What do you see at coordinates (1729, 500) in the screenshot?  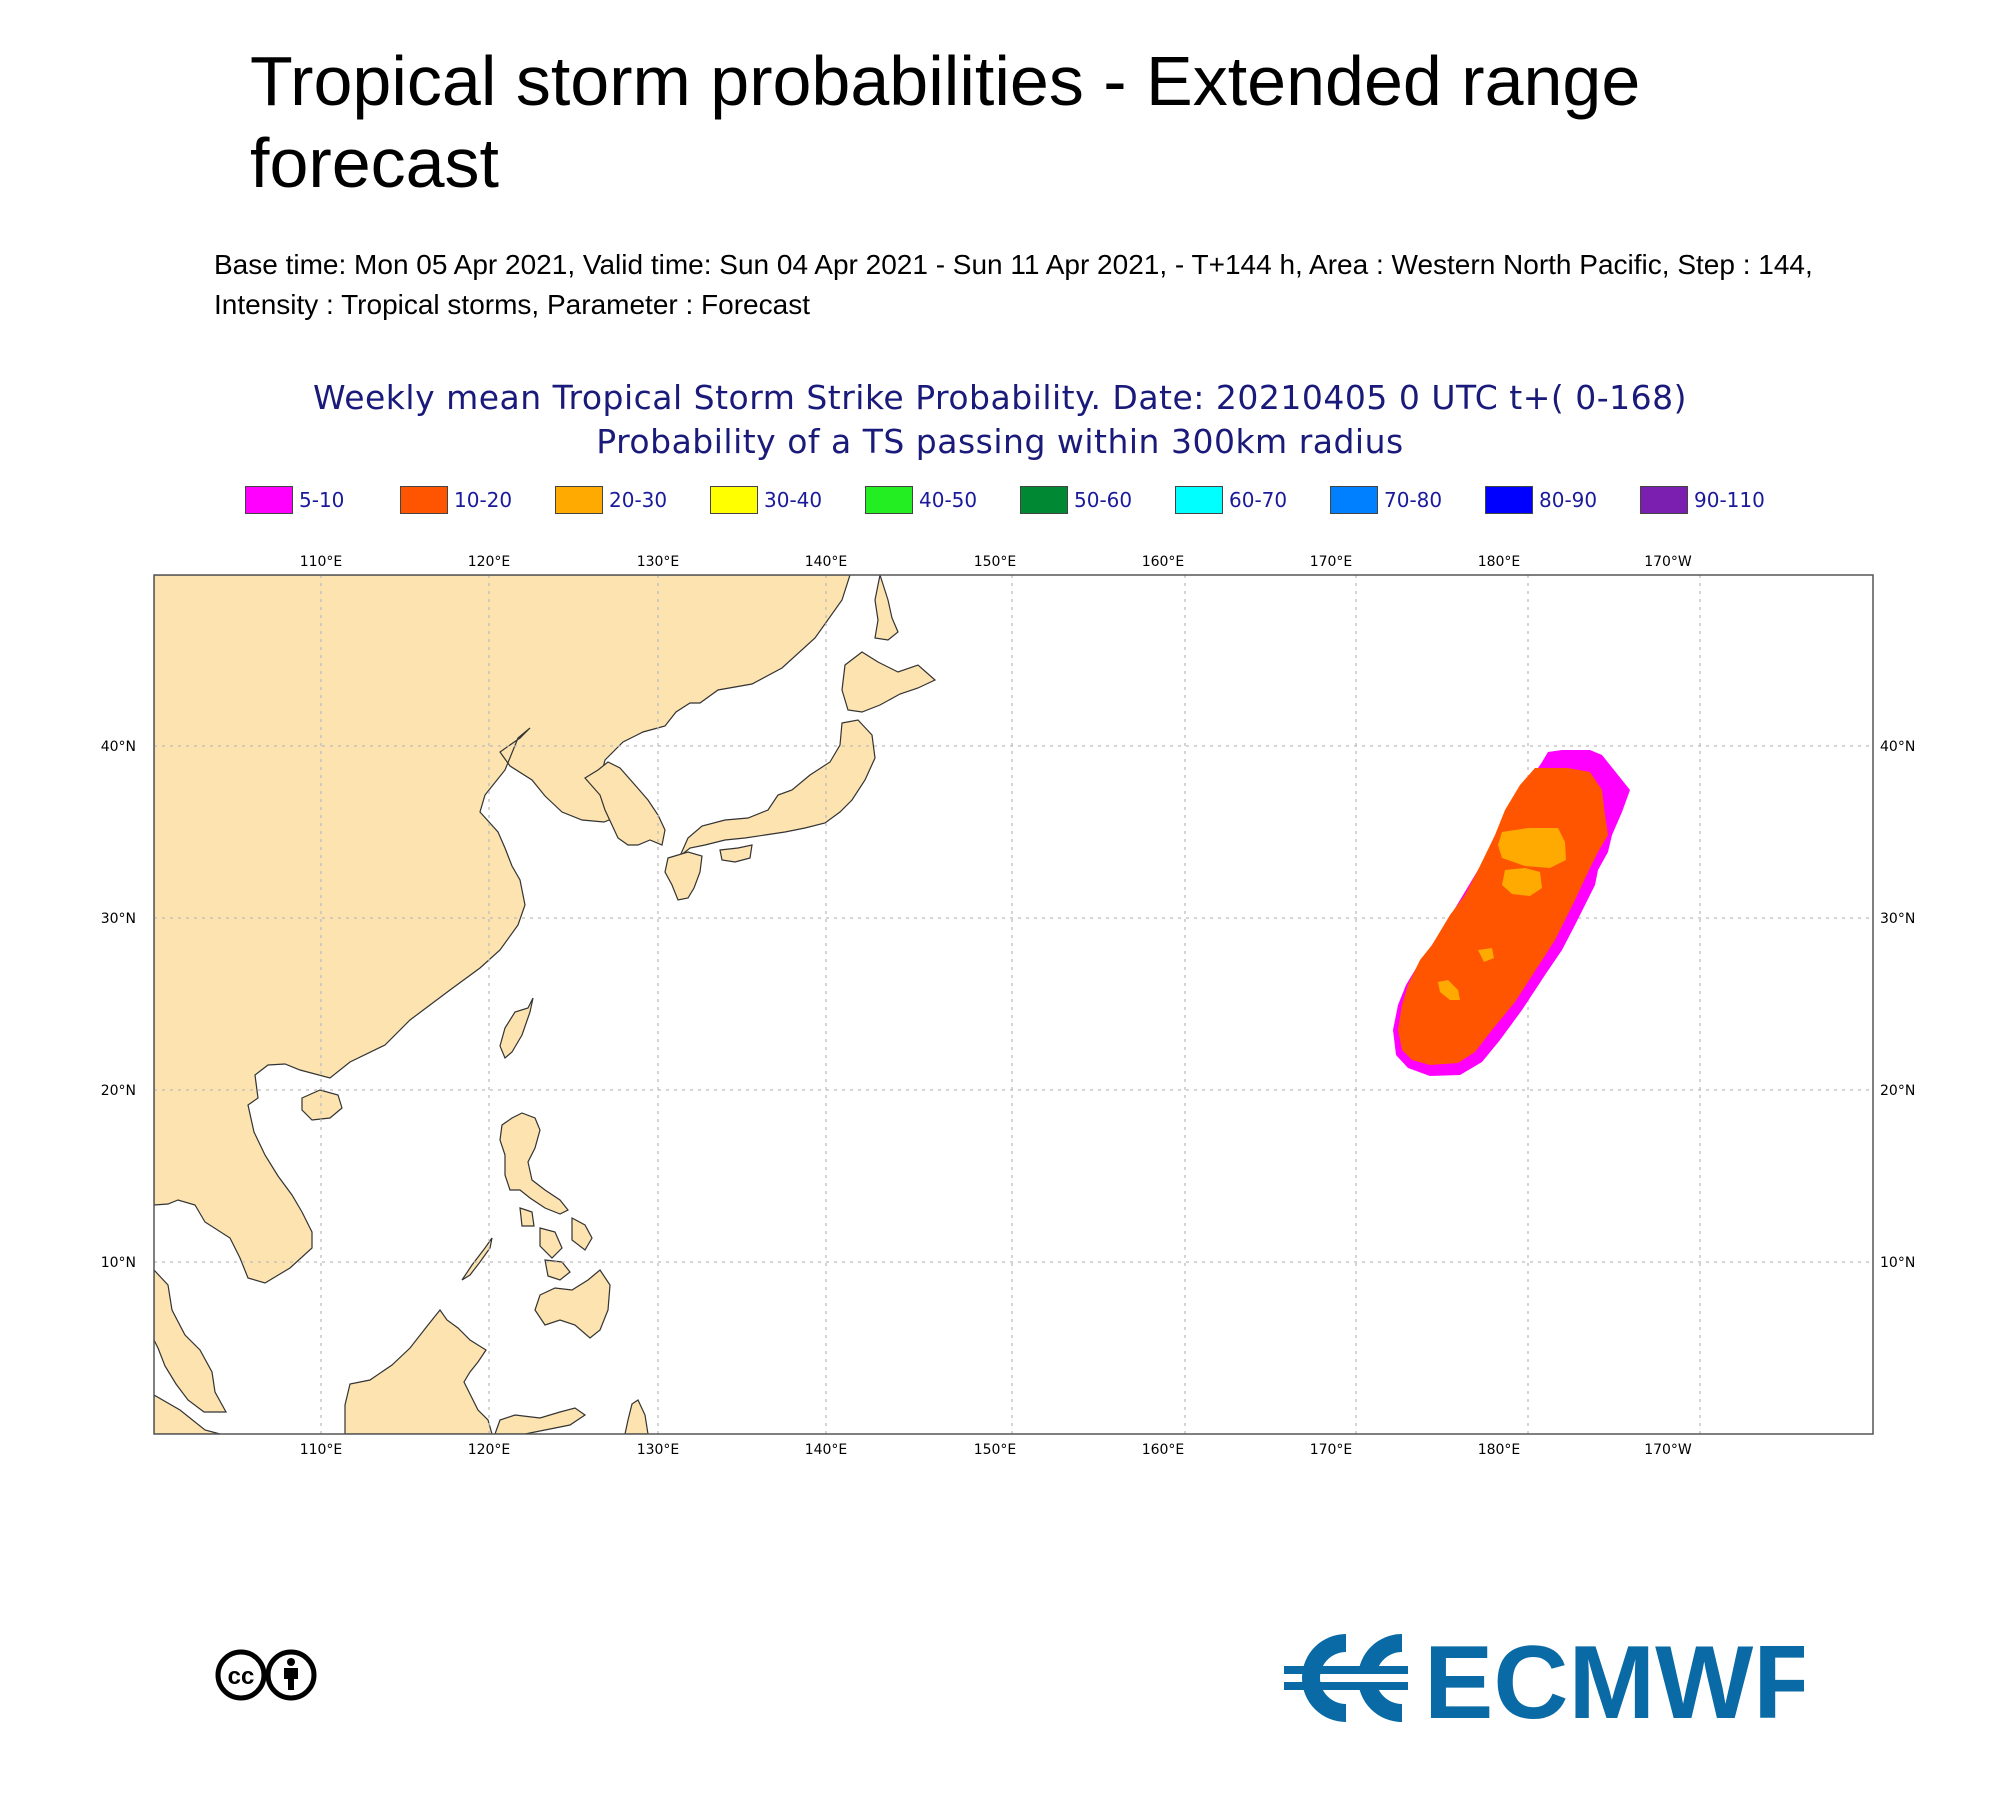 I see `legend-label: 90-110` at bounding box center [1729, 500].